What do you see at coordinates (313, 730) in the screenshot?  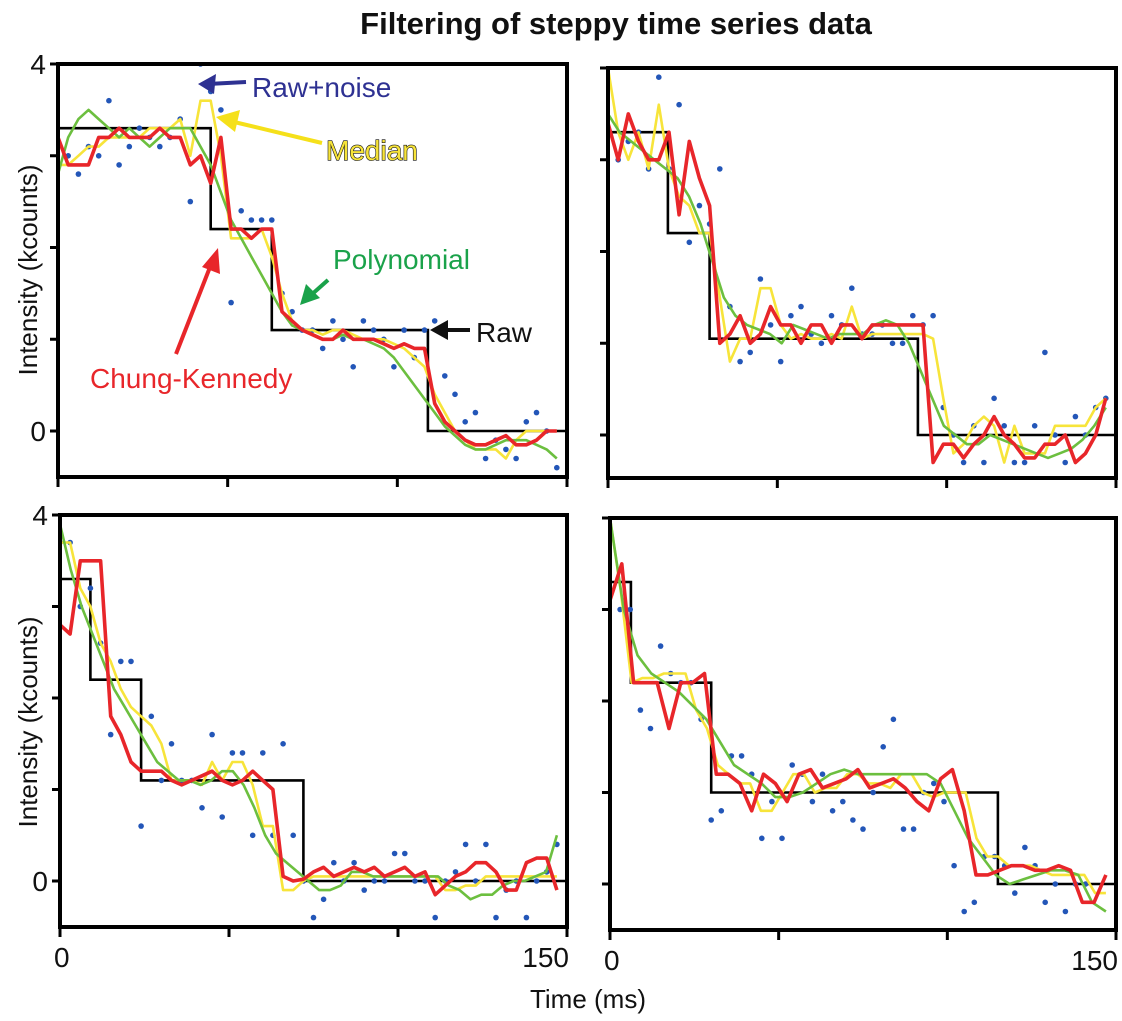 I see `series-raw-line` at bounding box center [313, 730].